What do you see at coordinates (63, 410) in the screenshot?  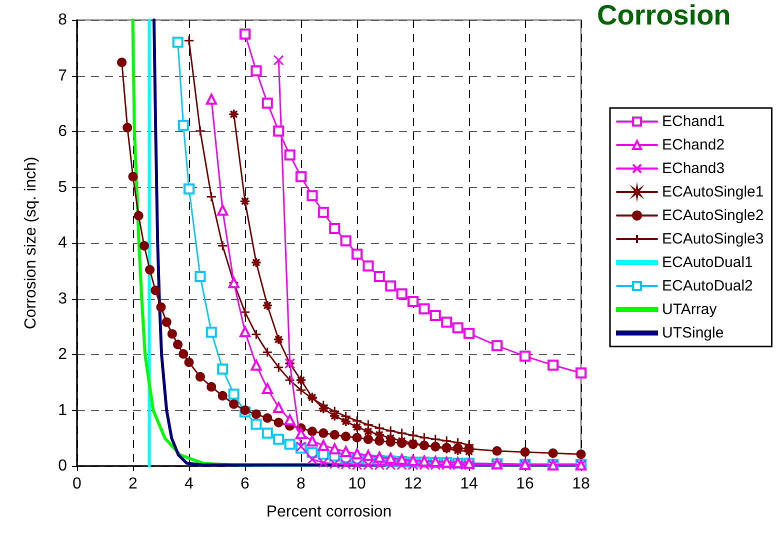 I see `y-tick-label: 1` at bounding box center [63, 410].